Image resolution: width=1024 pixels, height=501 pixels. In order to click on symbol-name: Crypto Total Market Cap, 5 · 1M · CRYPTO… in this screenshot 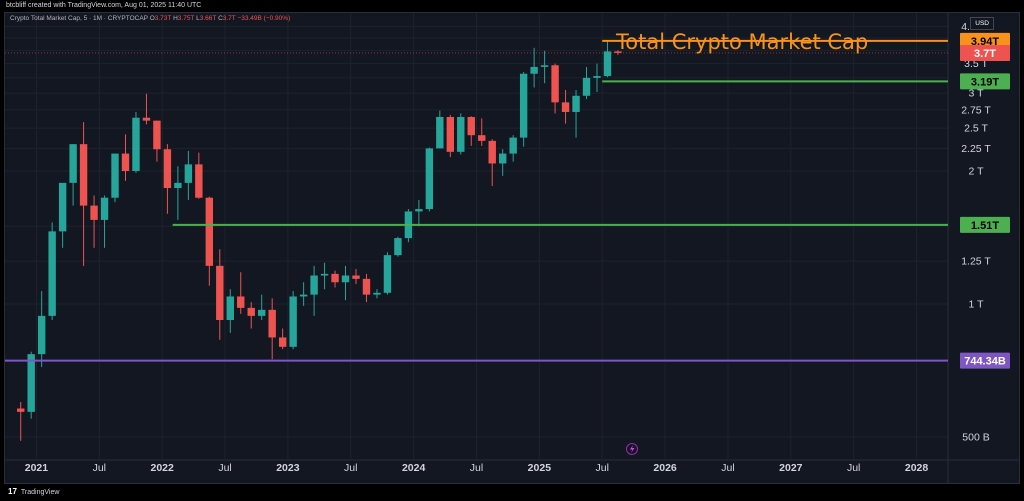, I will do `click(79, 18)`.